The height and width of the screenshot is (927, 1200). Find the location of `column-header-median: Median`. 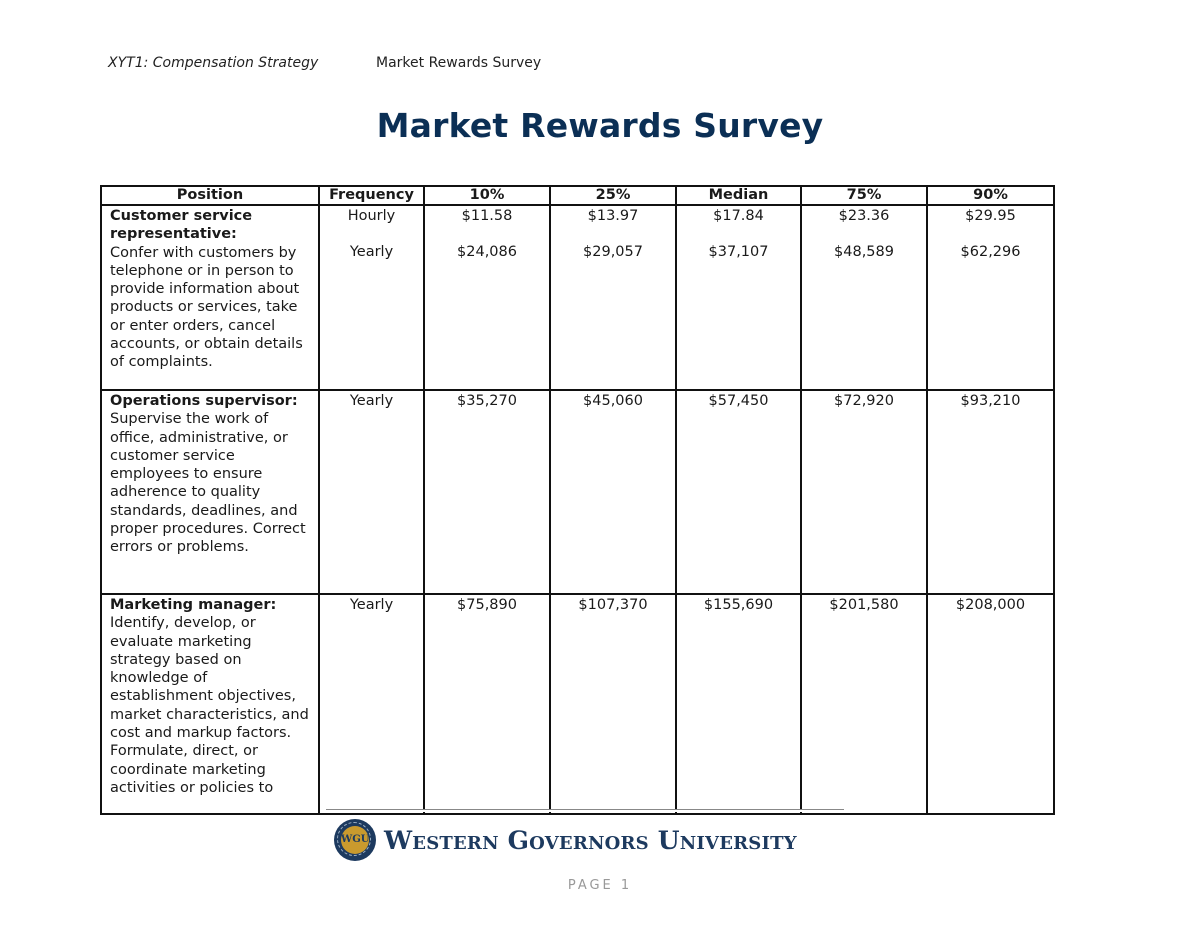

column-header-median: Median is located at coordinates (738, 195).